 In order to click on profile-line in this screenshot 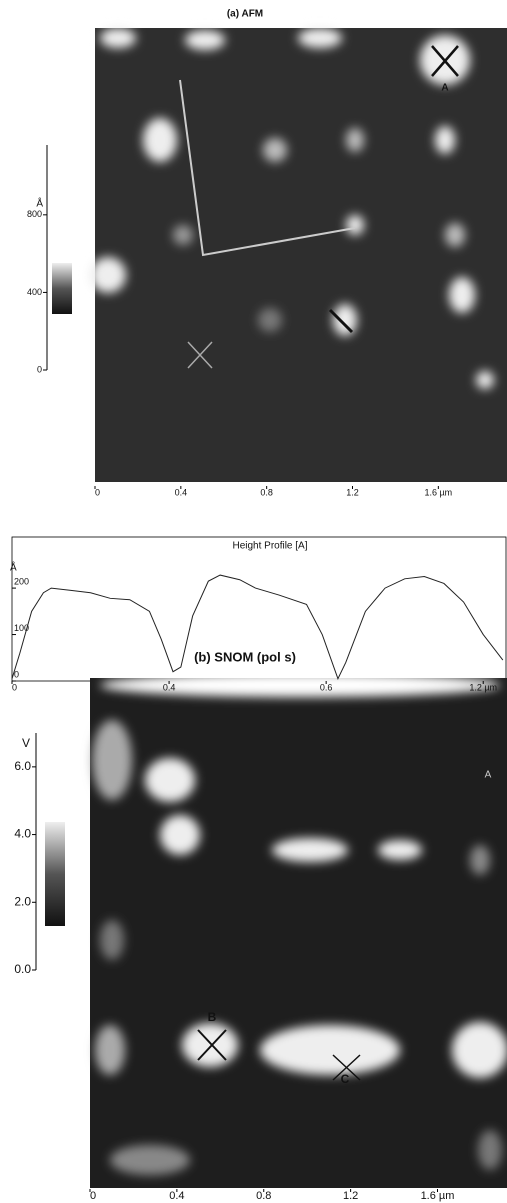, I will do `click(257, 627)`.